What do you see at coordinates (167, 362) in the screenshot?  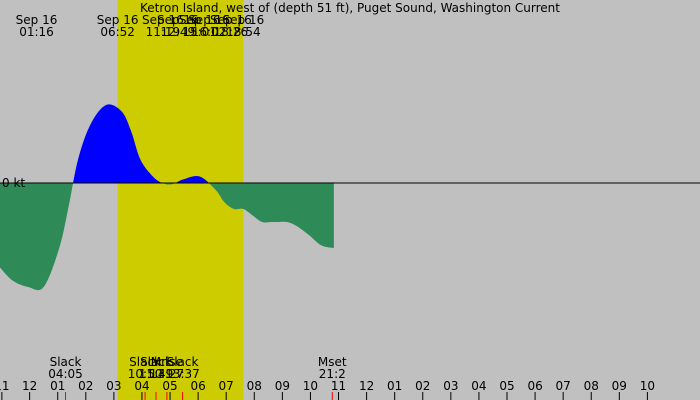 I see `bottom-event-label: Mrise` at bounding box center [167, 362].